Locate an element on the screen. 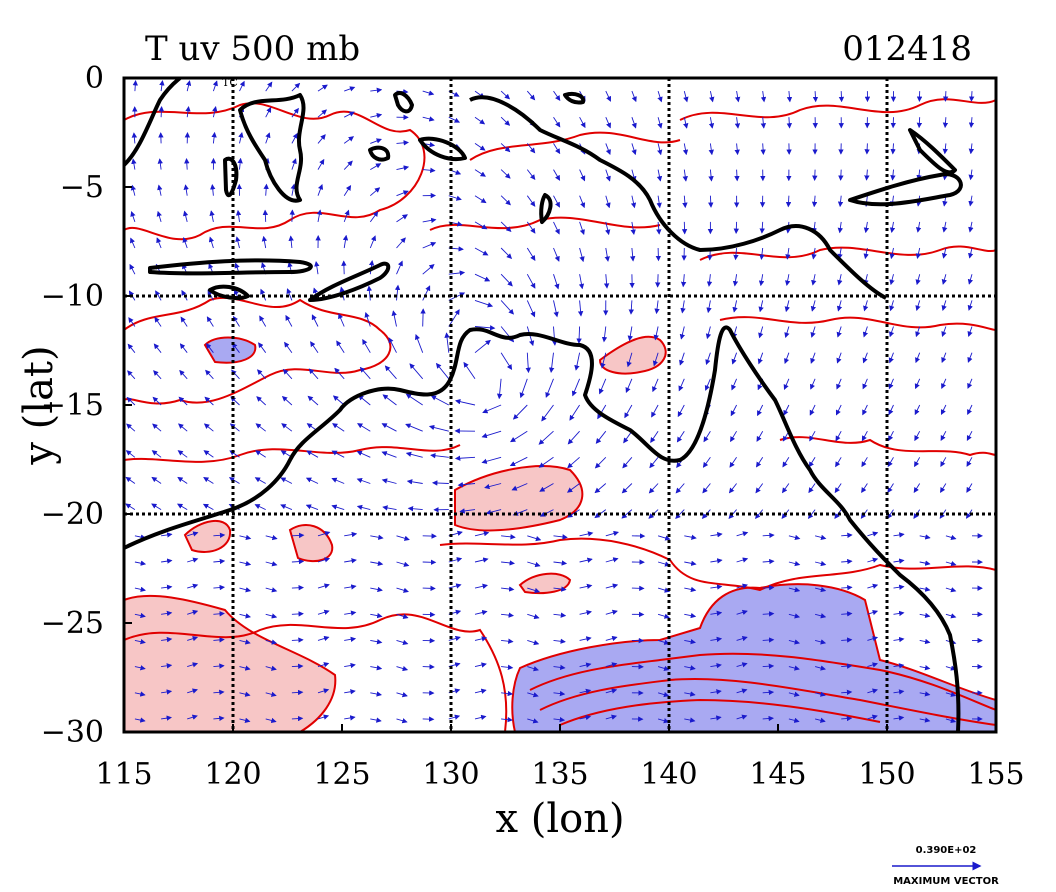 The image size is (1056, 892). y-tick-label: −15 is located at coordinates (72, 405).